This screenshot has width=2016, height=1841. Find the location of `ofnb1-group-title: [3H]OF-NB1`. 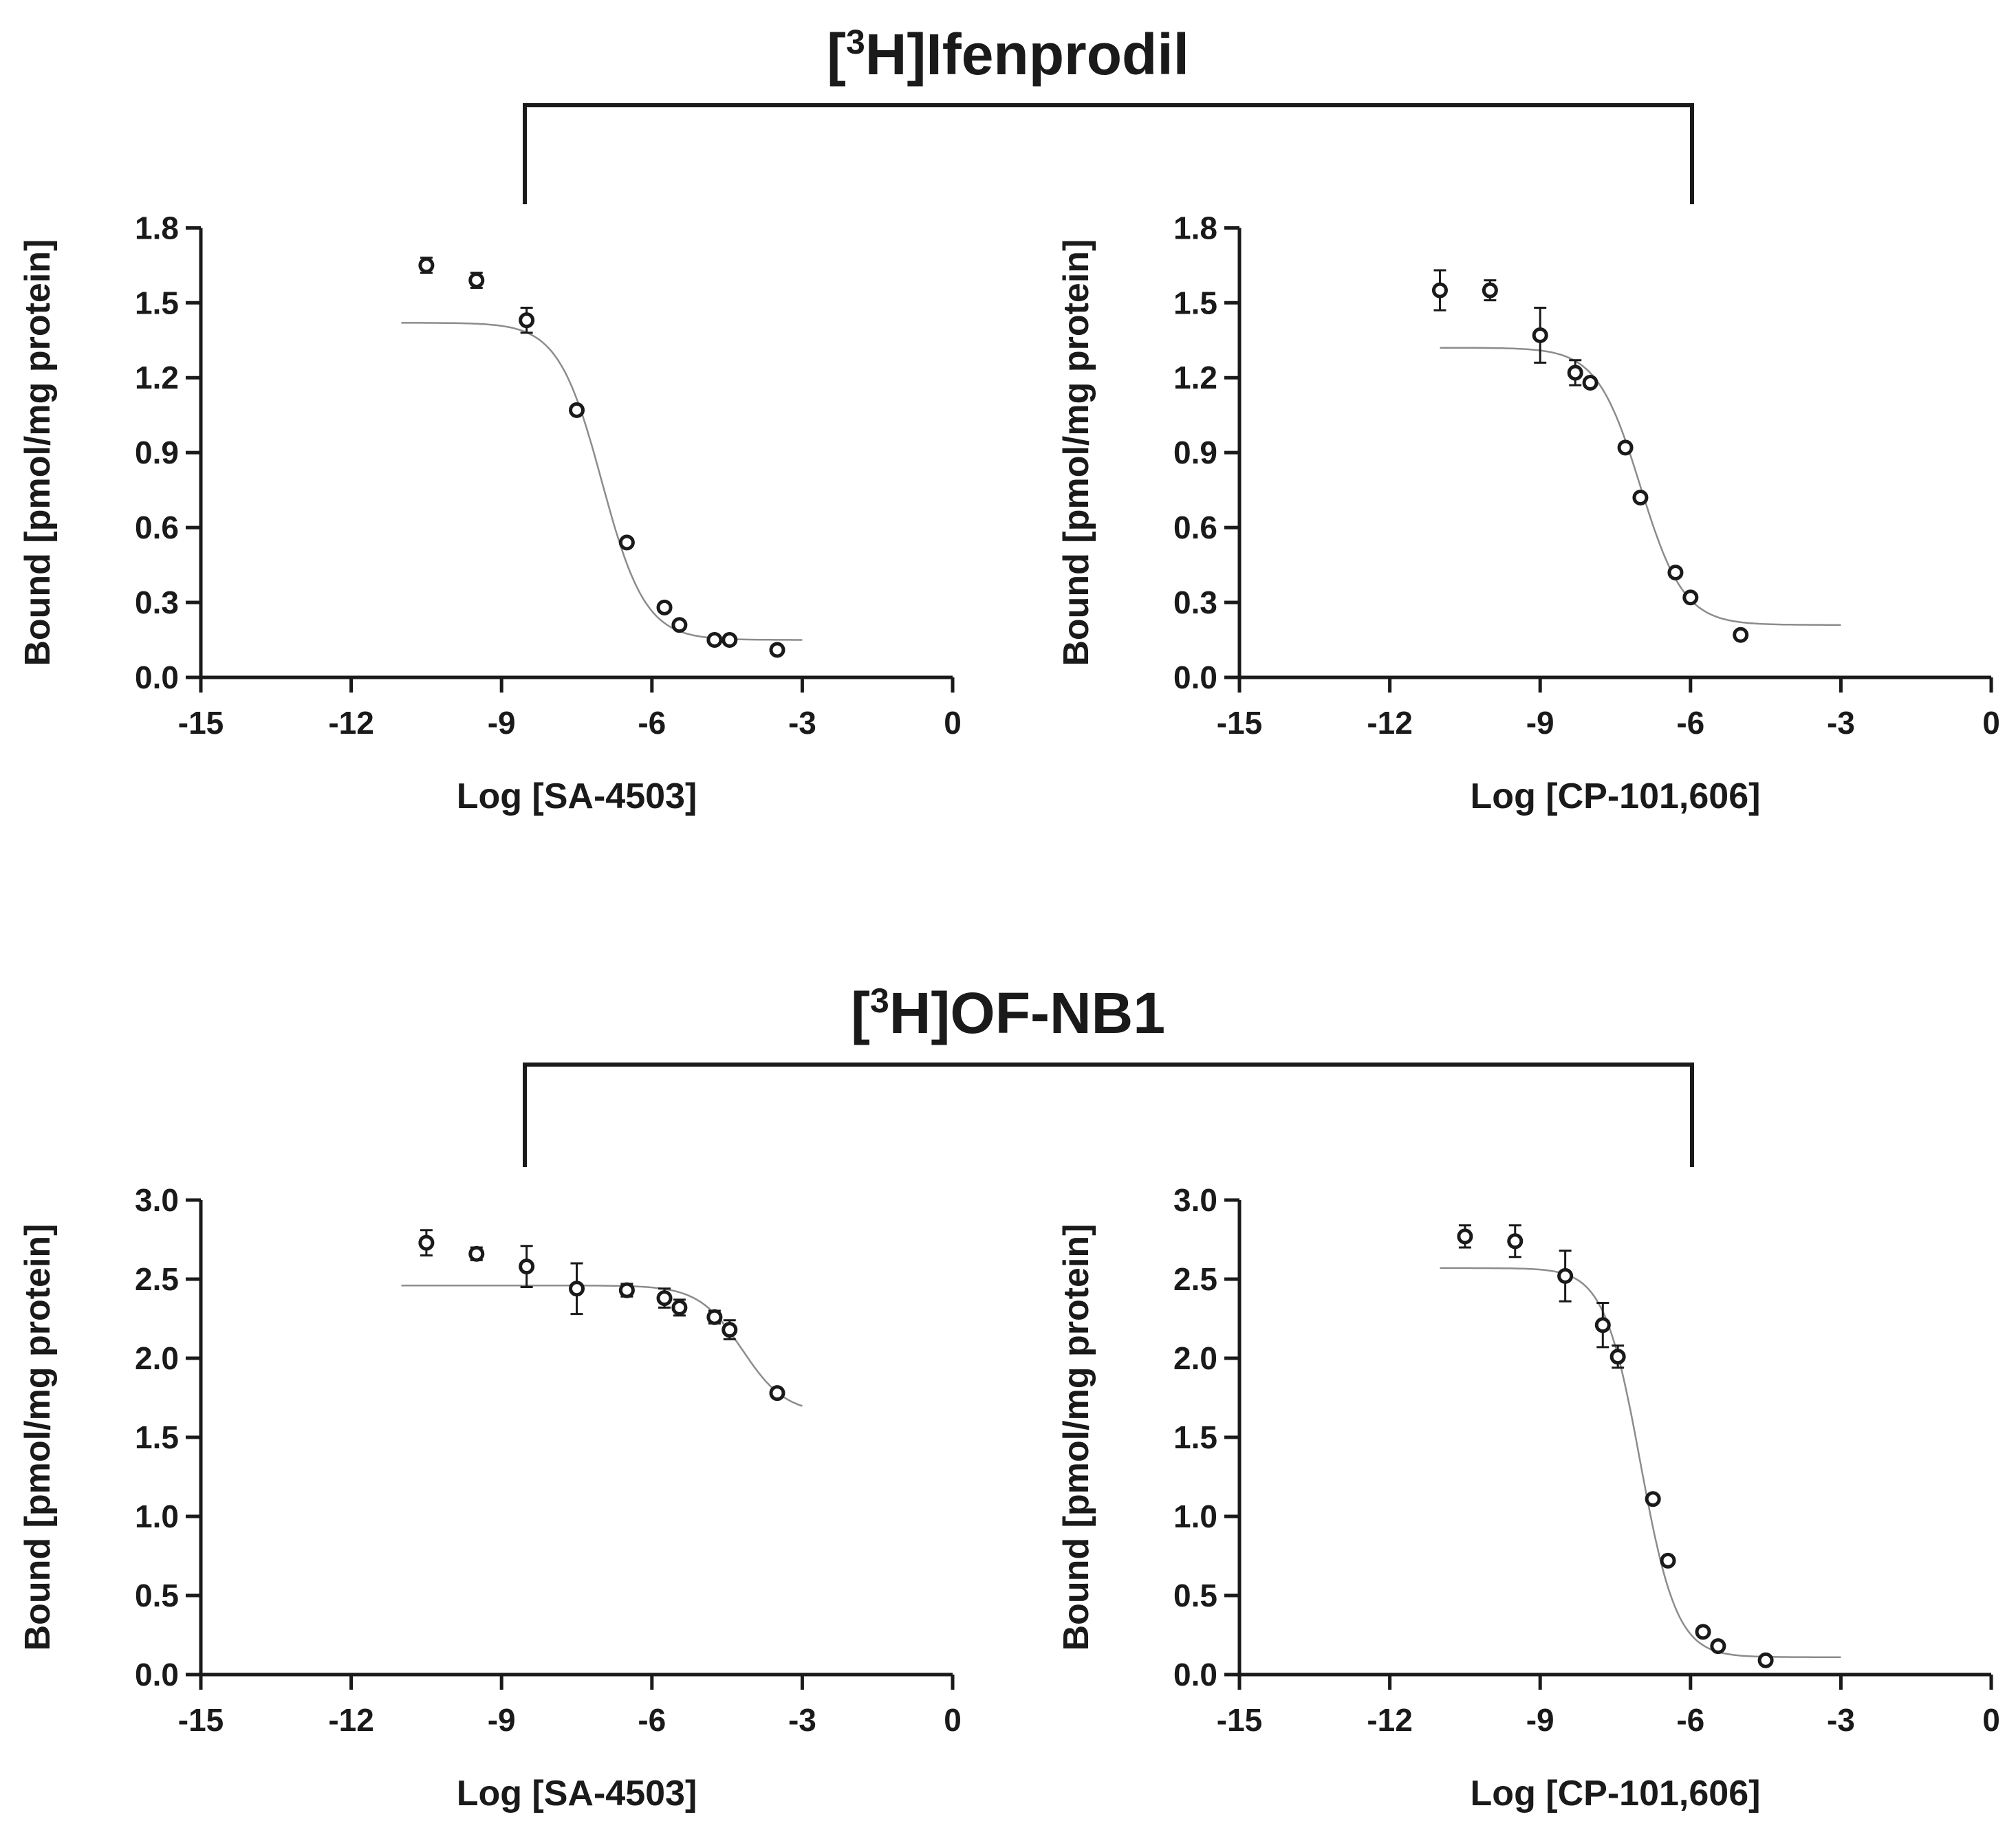

ofnb1-group-title: [3H]OF-NB1 is located at coordinates (1008, 1013).